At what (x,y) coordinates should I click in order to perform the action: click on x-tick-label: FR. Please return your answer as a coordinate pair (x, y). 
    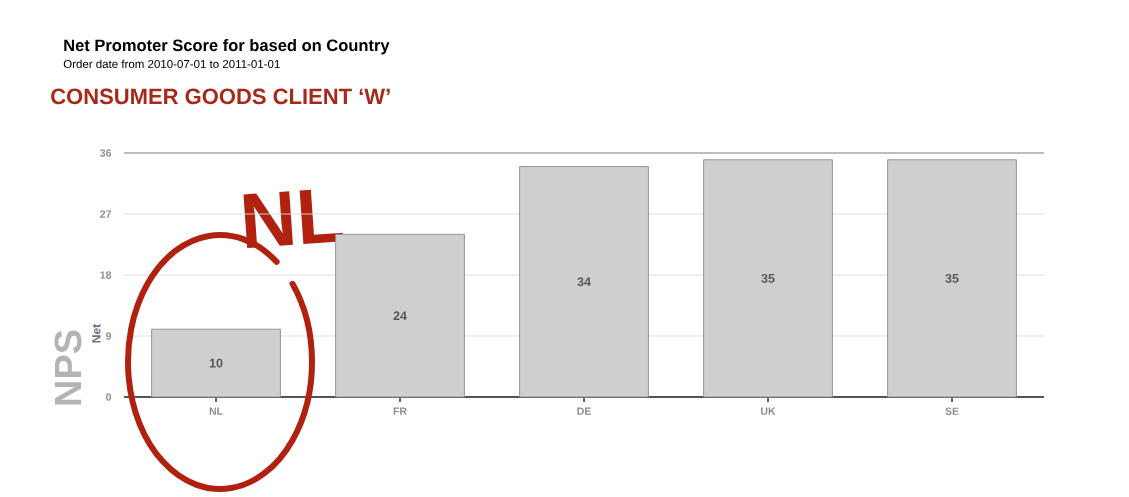
    Looking at the image, I should click on (400, 411).